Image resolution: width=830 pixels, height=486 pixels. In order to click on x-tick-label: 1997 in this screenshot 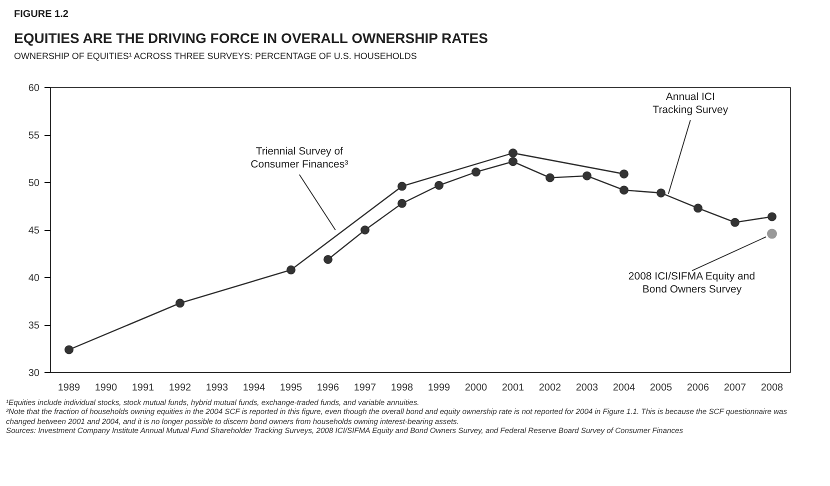, I will do `click(365, 388)`.